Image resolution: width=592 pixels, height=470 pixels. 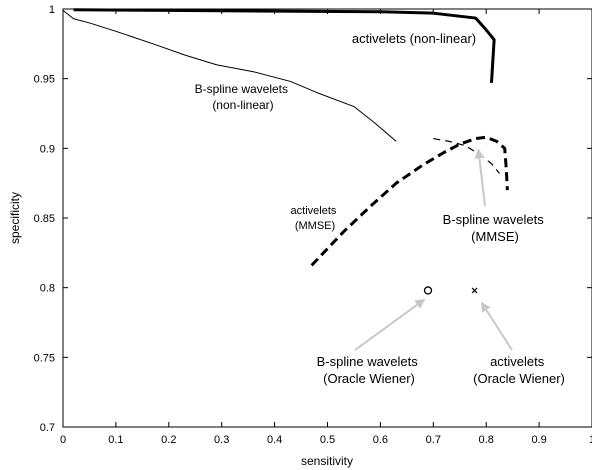 I want to click on y-tick-label: 0.75, so click(x=44, y=358).